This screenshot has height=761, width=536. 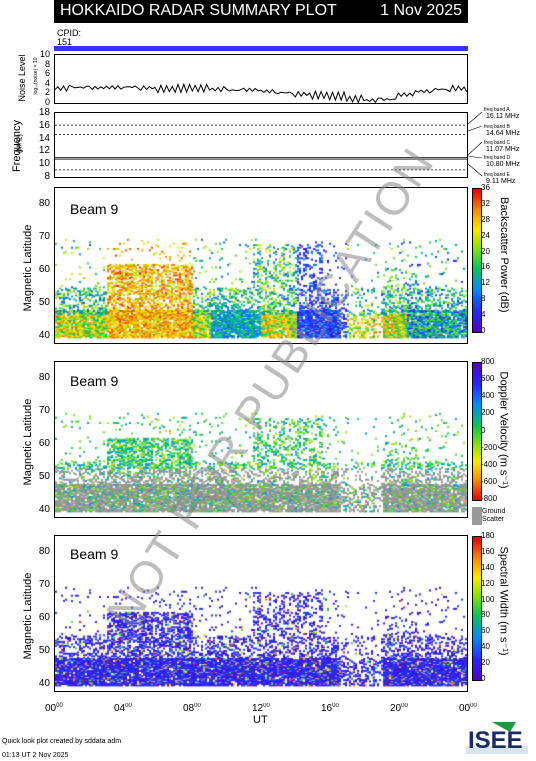 What do you see at coordinates (475, 118) in the screenshot?
I see `connector-a` at bounding box center [475, 118].